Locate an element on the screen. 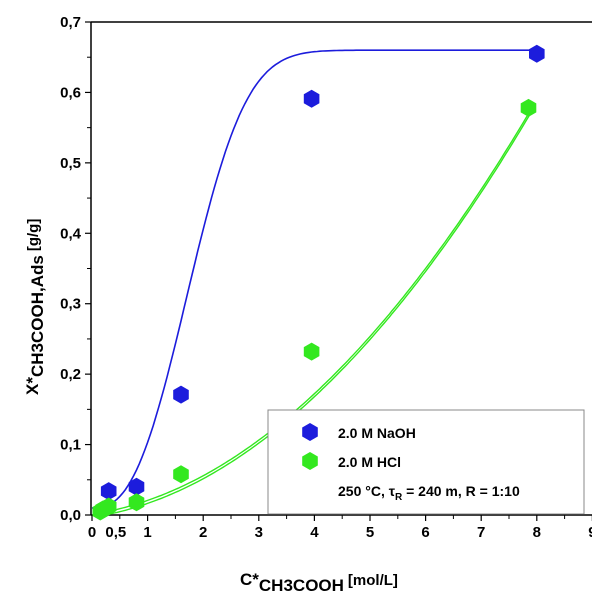 This screenshot has width=592, height=600. legend-label-naoh: 2.0 M NaOH is located at coordinates (377, 433).